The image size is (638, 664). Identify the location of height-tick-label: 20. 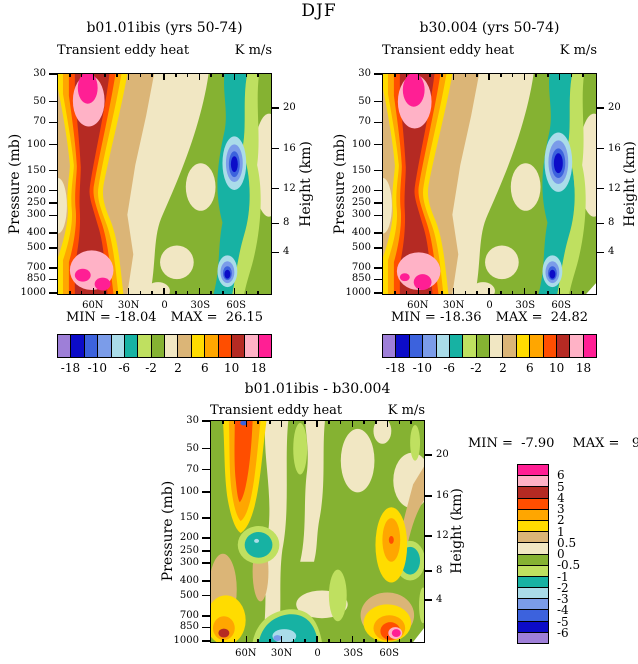
(289, 107).